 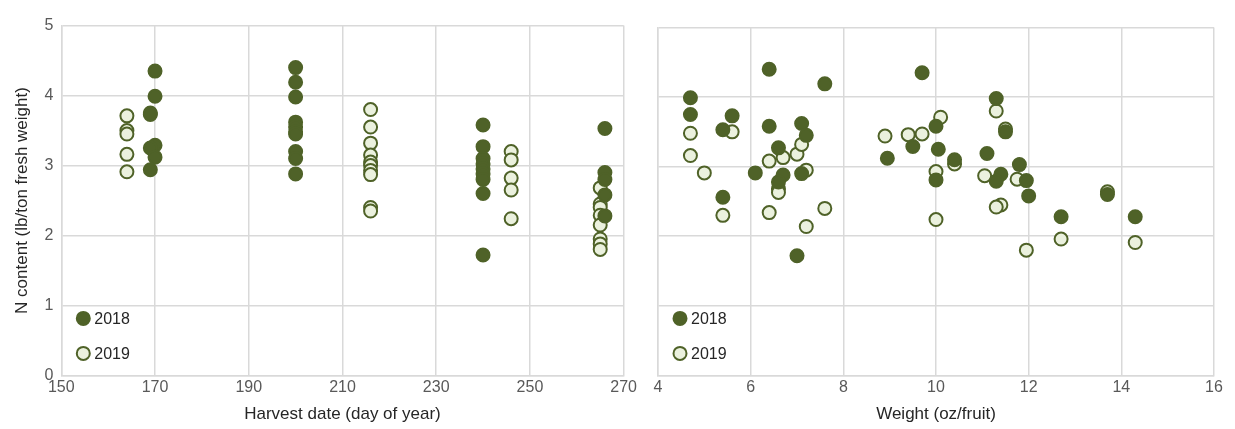 What do you see at coordinates (49, 164) in the screenshot?
I see `y-tick-label: 3` at bounding box center [49, 164].